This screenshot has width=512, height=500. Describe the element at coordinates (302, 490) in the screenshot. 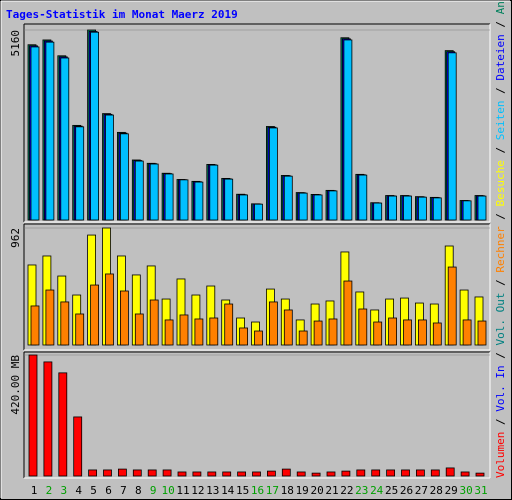

I see `x-tick-label: 19` at that location.